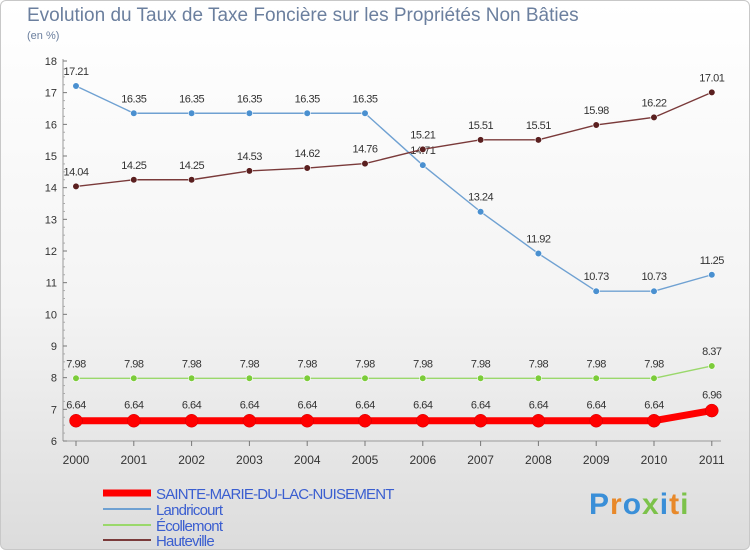  I want to click on proxiti-logo: Proxiti, so click(639, 505).